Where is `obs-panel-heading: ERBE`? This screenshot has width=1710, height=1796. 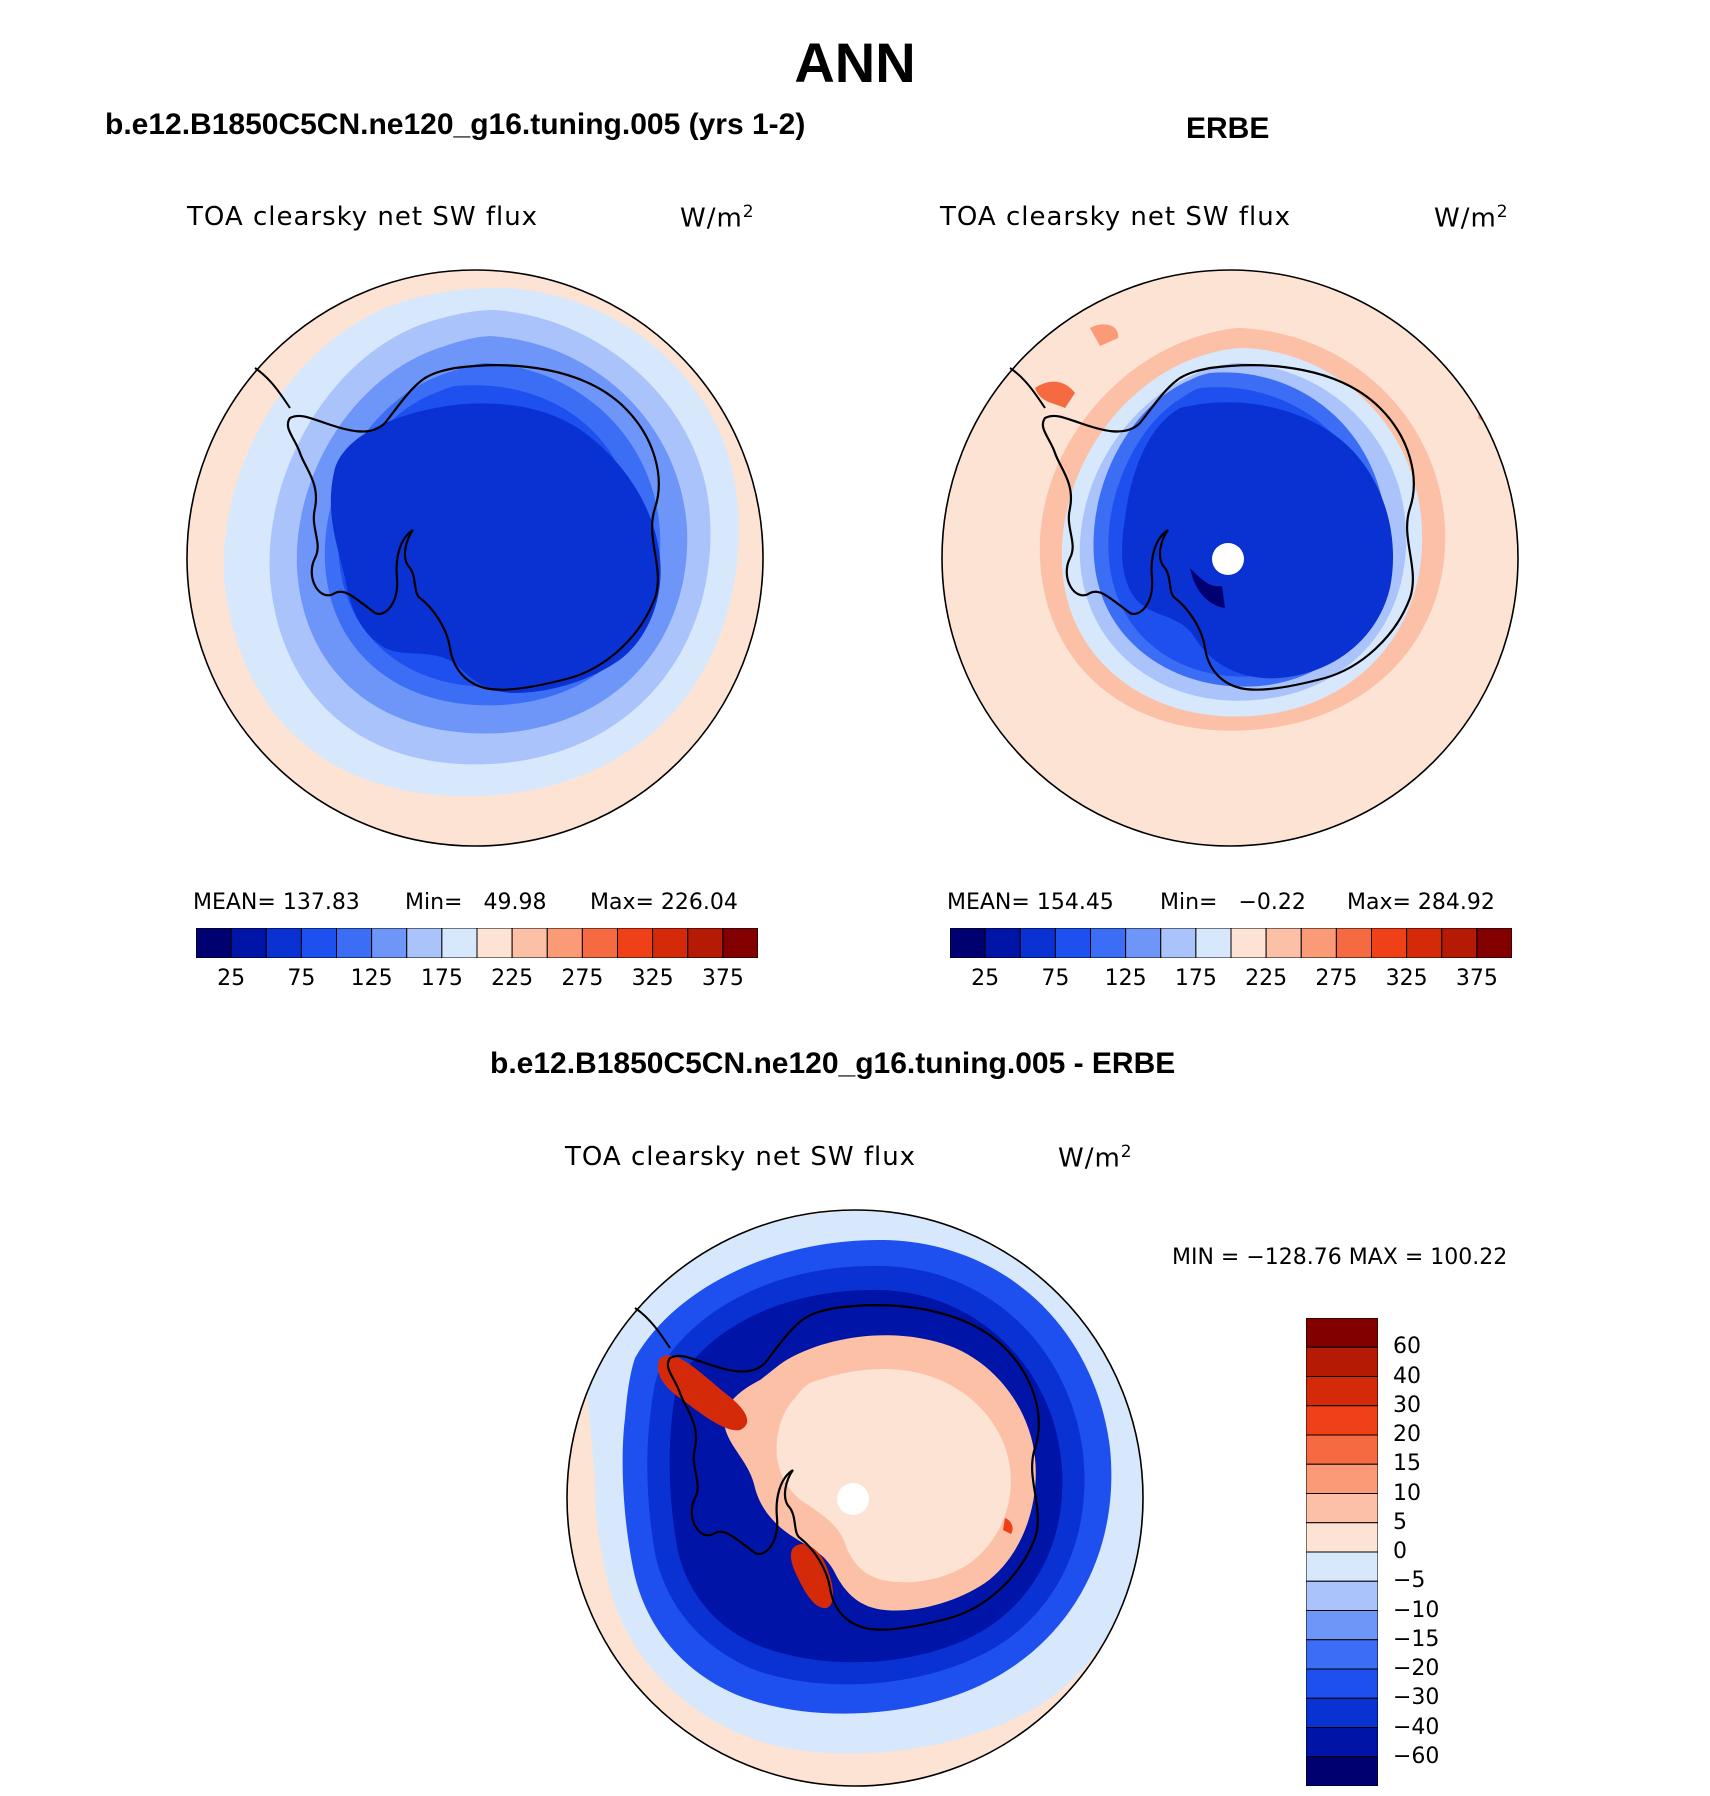 obs-panel-heading: ERBE is located at coordinates (1228, 128).